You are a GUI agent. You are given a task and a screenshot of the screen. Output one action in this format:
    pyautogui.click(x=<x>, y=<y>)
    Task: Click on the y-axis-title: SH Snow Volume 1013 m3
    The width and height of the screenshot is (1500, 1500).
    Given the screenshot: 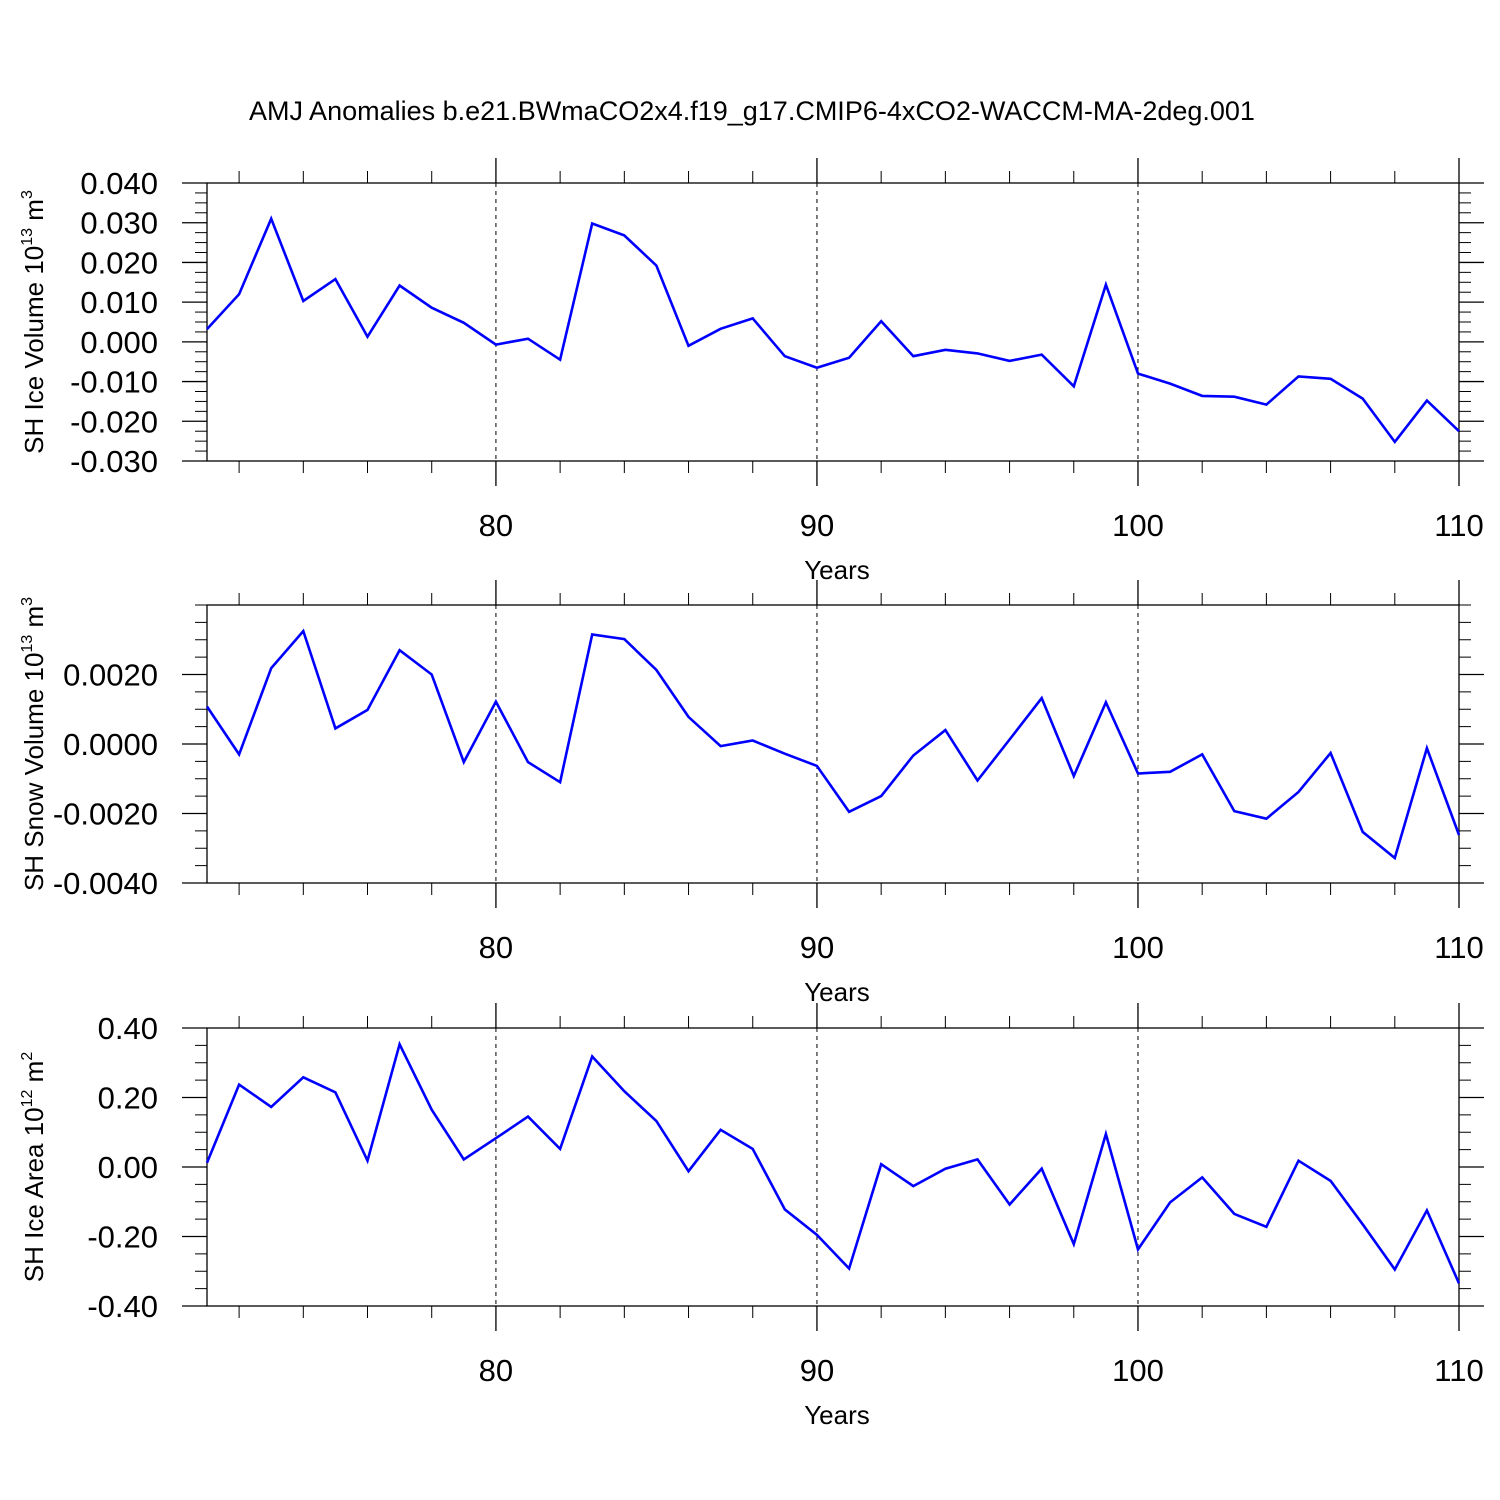 What is the action you would take?
    pyautogui.click(x=34, y=744)
    